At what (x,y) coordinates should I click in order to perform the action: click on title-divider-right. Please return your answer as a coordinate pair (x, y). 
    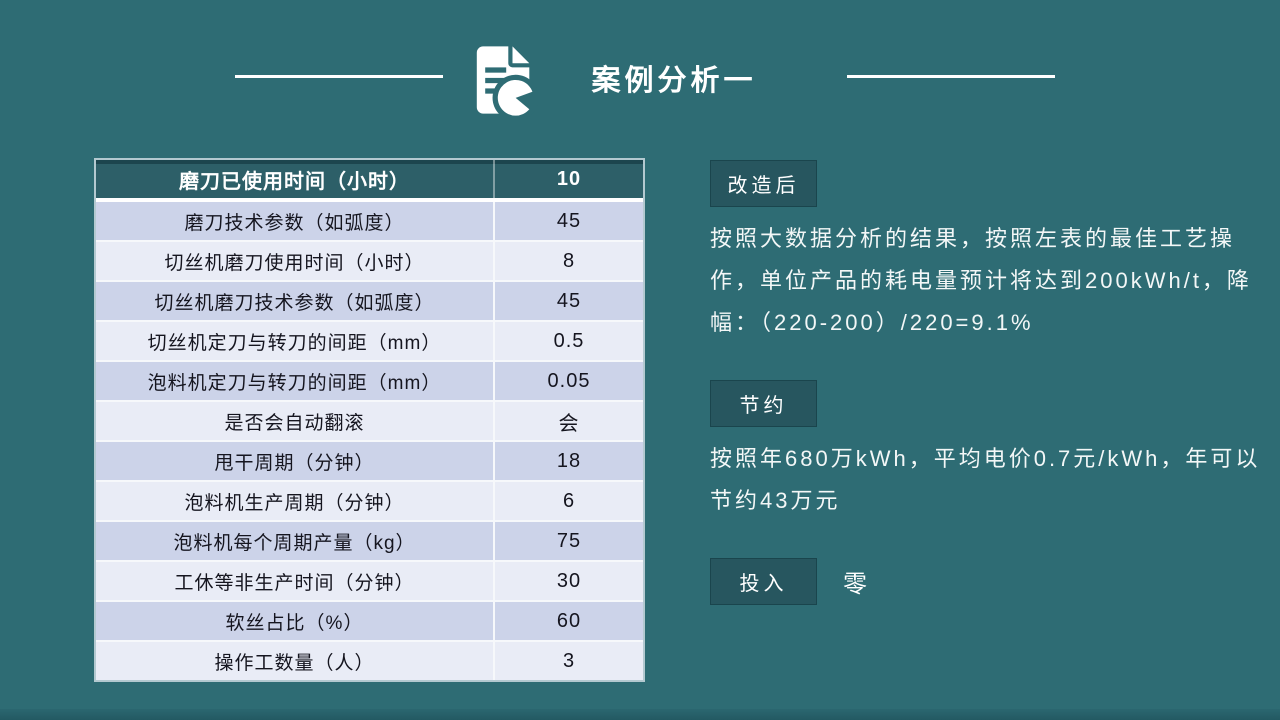
    Looking at the image, I should click on (951, 76).